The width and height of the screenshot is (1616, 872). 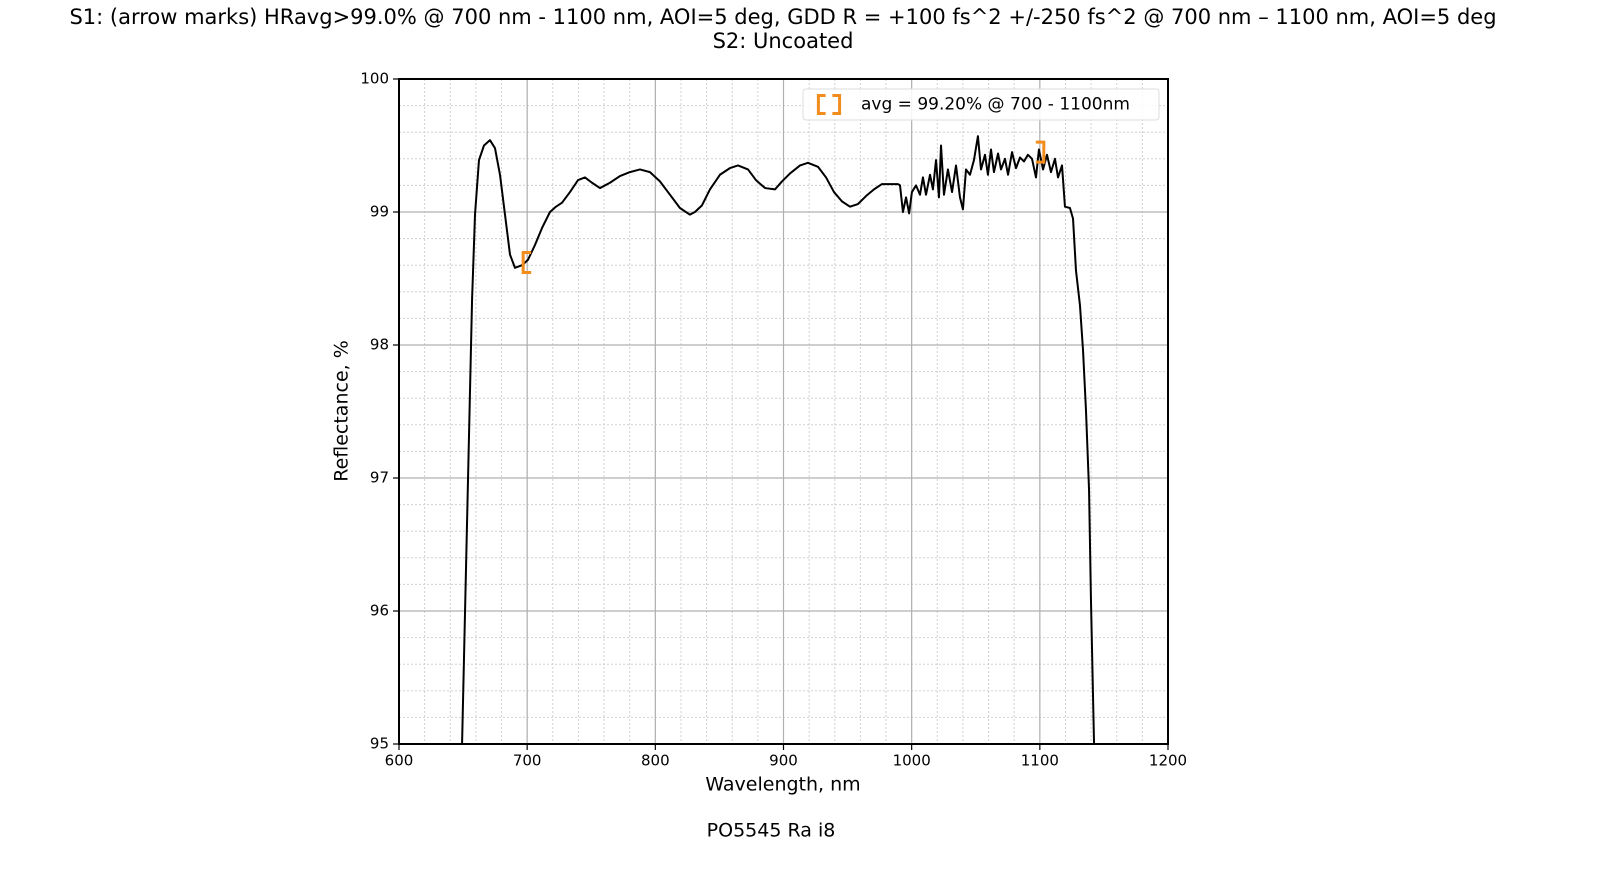 What do you see at coordinates (782, 785) in the screenshot?
I see `x-axis-label: Wavelength, nm` at bounding box center [782, 785].